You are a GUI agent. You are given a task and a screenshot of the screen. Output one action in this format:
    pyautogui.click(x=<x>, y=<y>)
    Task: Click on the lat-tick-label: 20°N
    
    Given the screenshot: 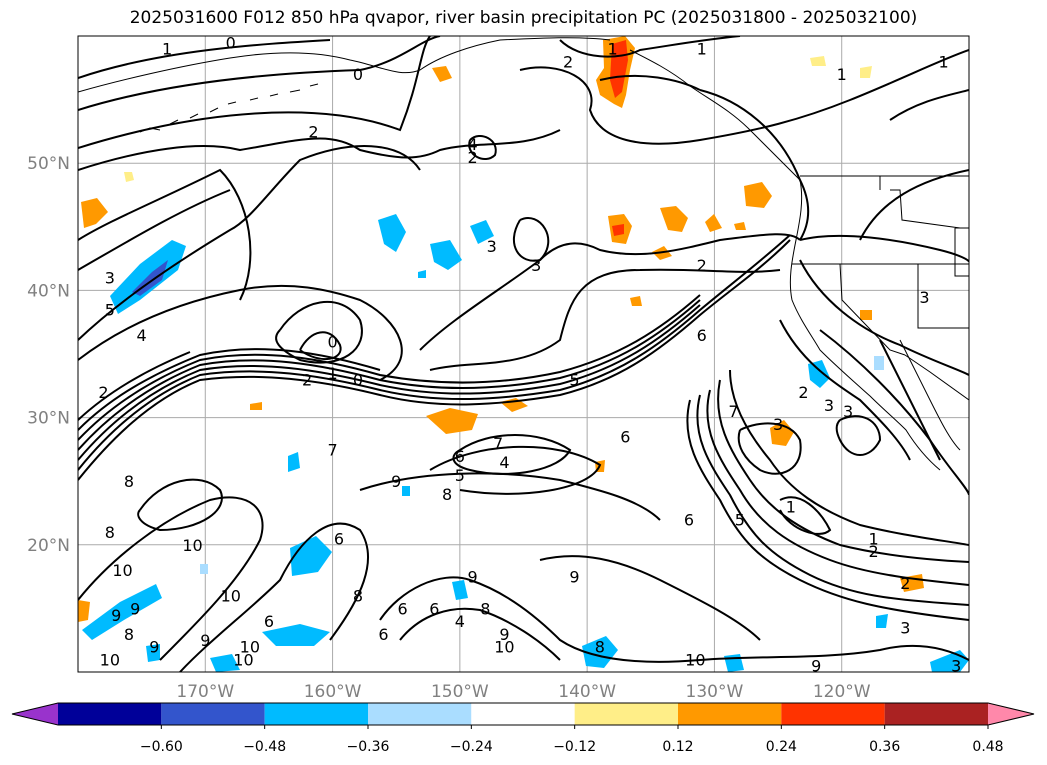 What is the action you would take?
    pyautogui.click(x=48, y=546)
    